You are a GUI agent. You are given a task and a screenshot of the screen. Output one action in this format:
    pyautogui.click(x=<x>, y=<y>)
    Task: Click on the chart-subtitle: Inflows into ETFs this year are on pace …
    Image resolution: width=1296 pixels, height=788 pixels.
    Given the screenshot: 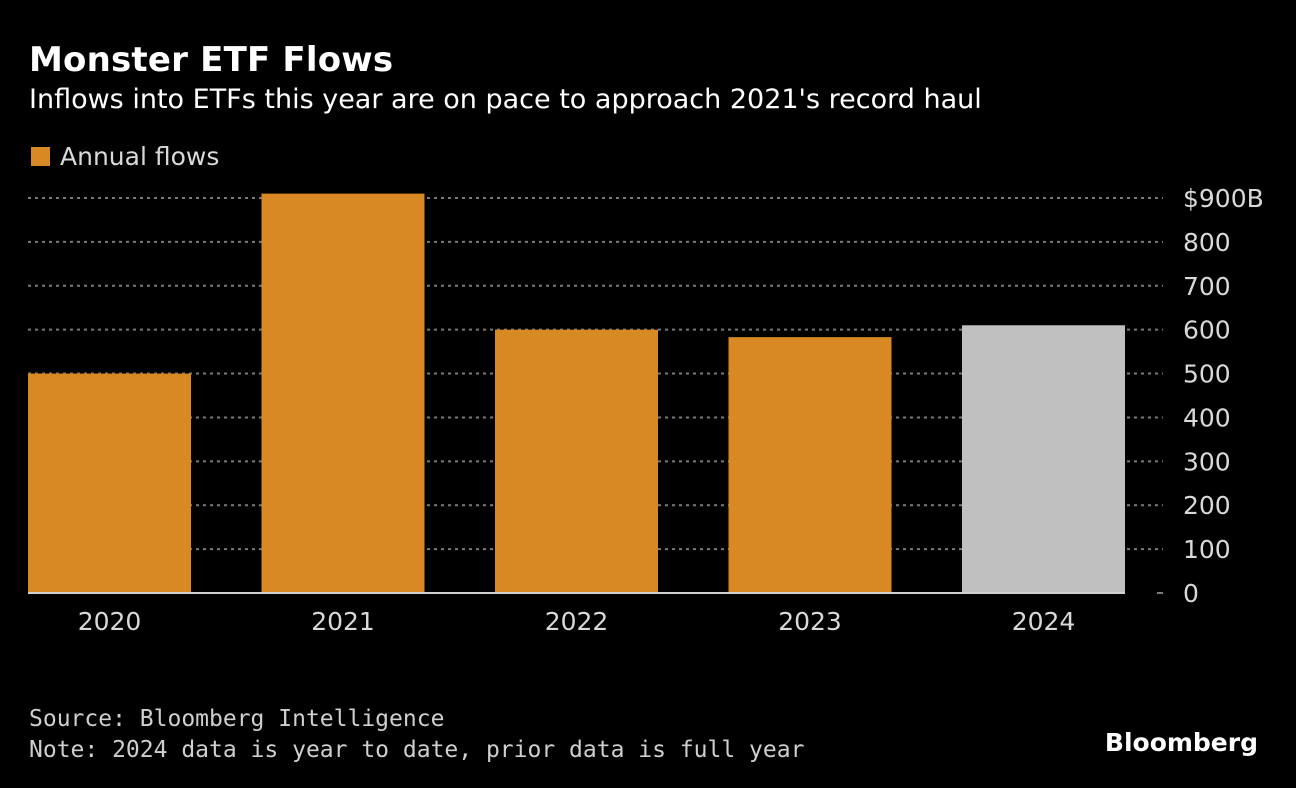 What is the action you would take?
    pyautogui.click(x=505, y=99)
    